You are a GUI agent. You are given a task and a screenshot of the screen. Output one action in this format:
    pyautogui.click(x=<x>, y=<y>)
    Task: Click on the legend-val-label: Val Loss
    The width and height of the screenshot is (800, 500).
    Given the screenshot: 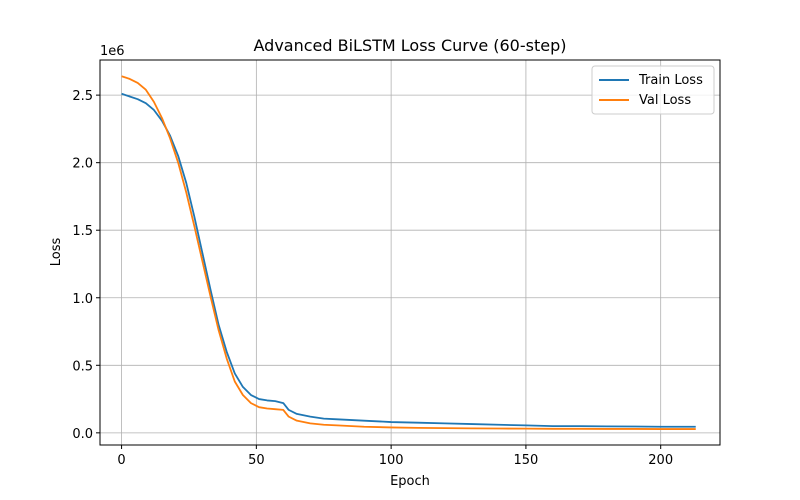 What is the action you would take?
    pyautogui.click(x=665, y=100)
    